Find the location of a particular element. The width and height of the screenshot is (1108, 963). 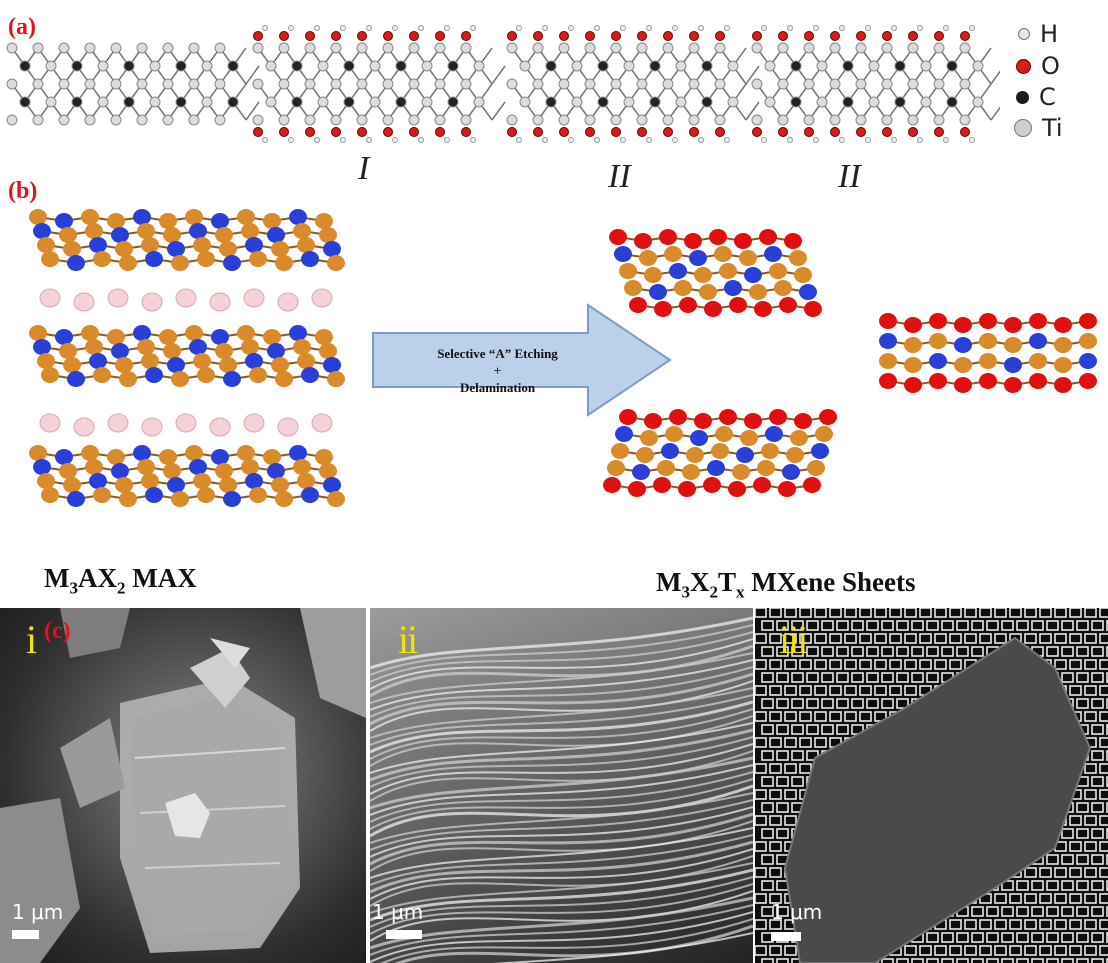

sem-2-texture is located at coordinates (561, 789).